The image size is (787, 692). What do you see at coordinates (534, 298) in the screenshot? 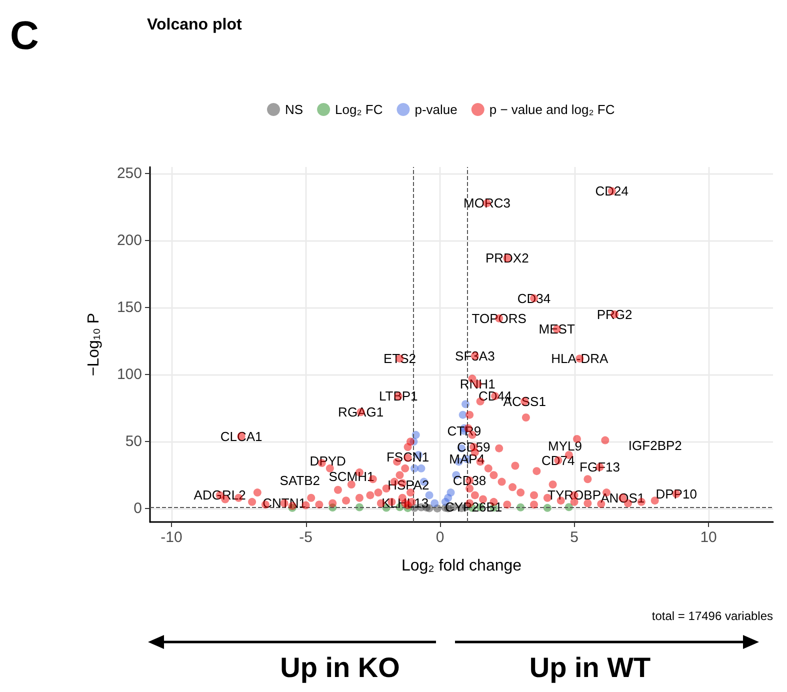
I see `annotation: CD34` at bounding box center [534, 298].